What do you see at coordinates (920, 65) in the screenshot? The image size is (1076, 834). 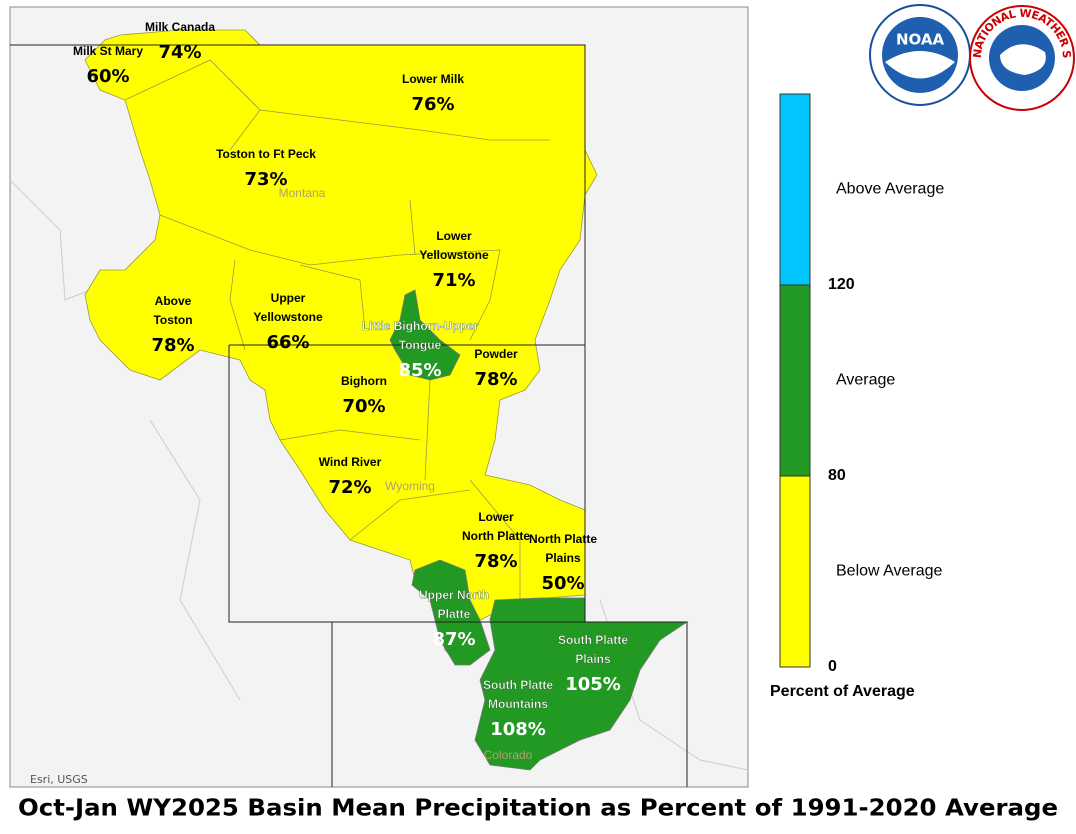 I see `noaa-gull` at bounding box center [920, 65].